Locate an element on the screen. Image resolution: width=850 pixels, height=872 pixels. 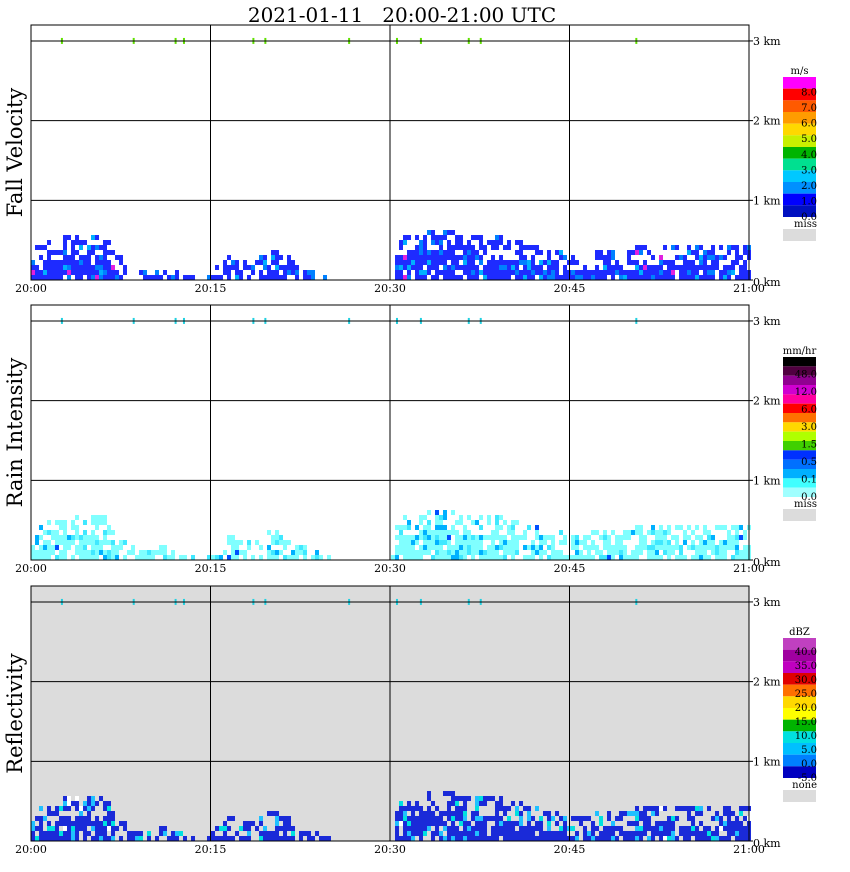
panel-ylabel: Reflectivity is located at coordinates (15, 713).